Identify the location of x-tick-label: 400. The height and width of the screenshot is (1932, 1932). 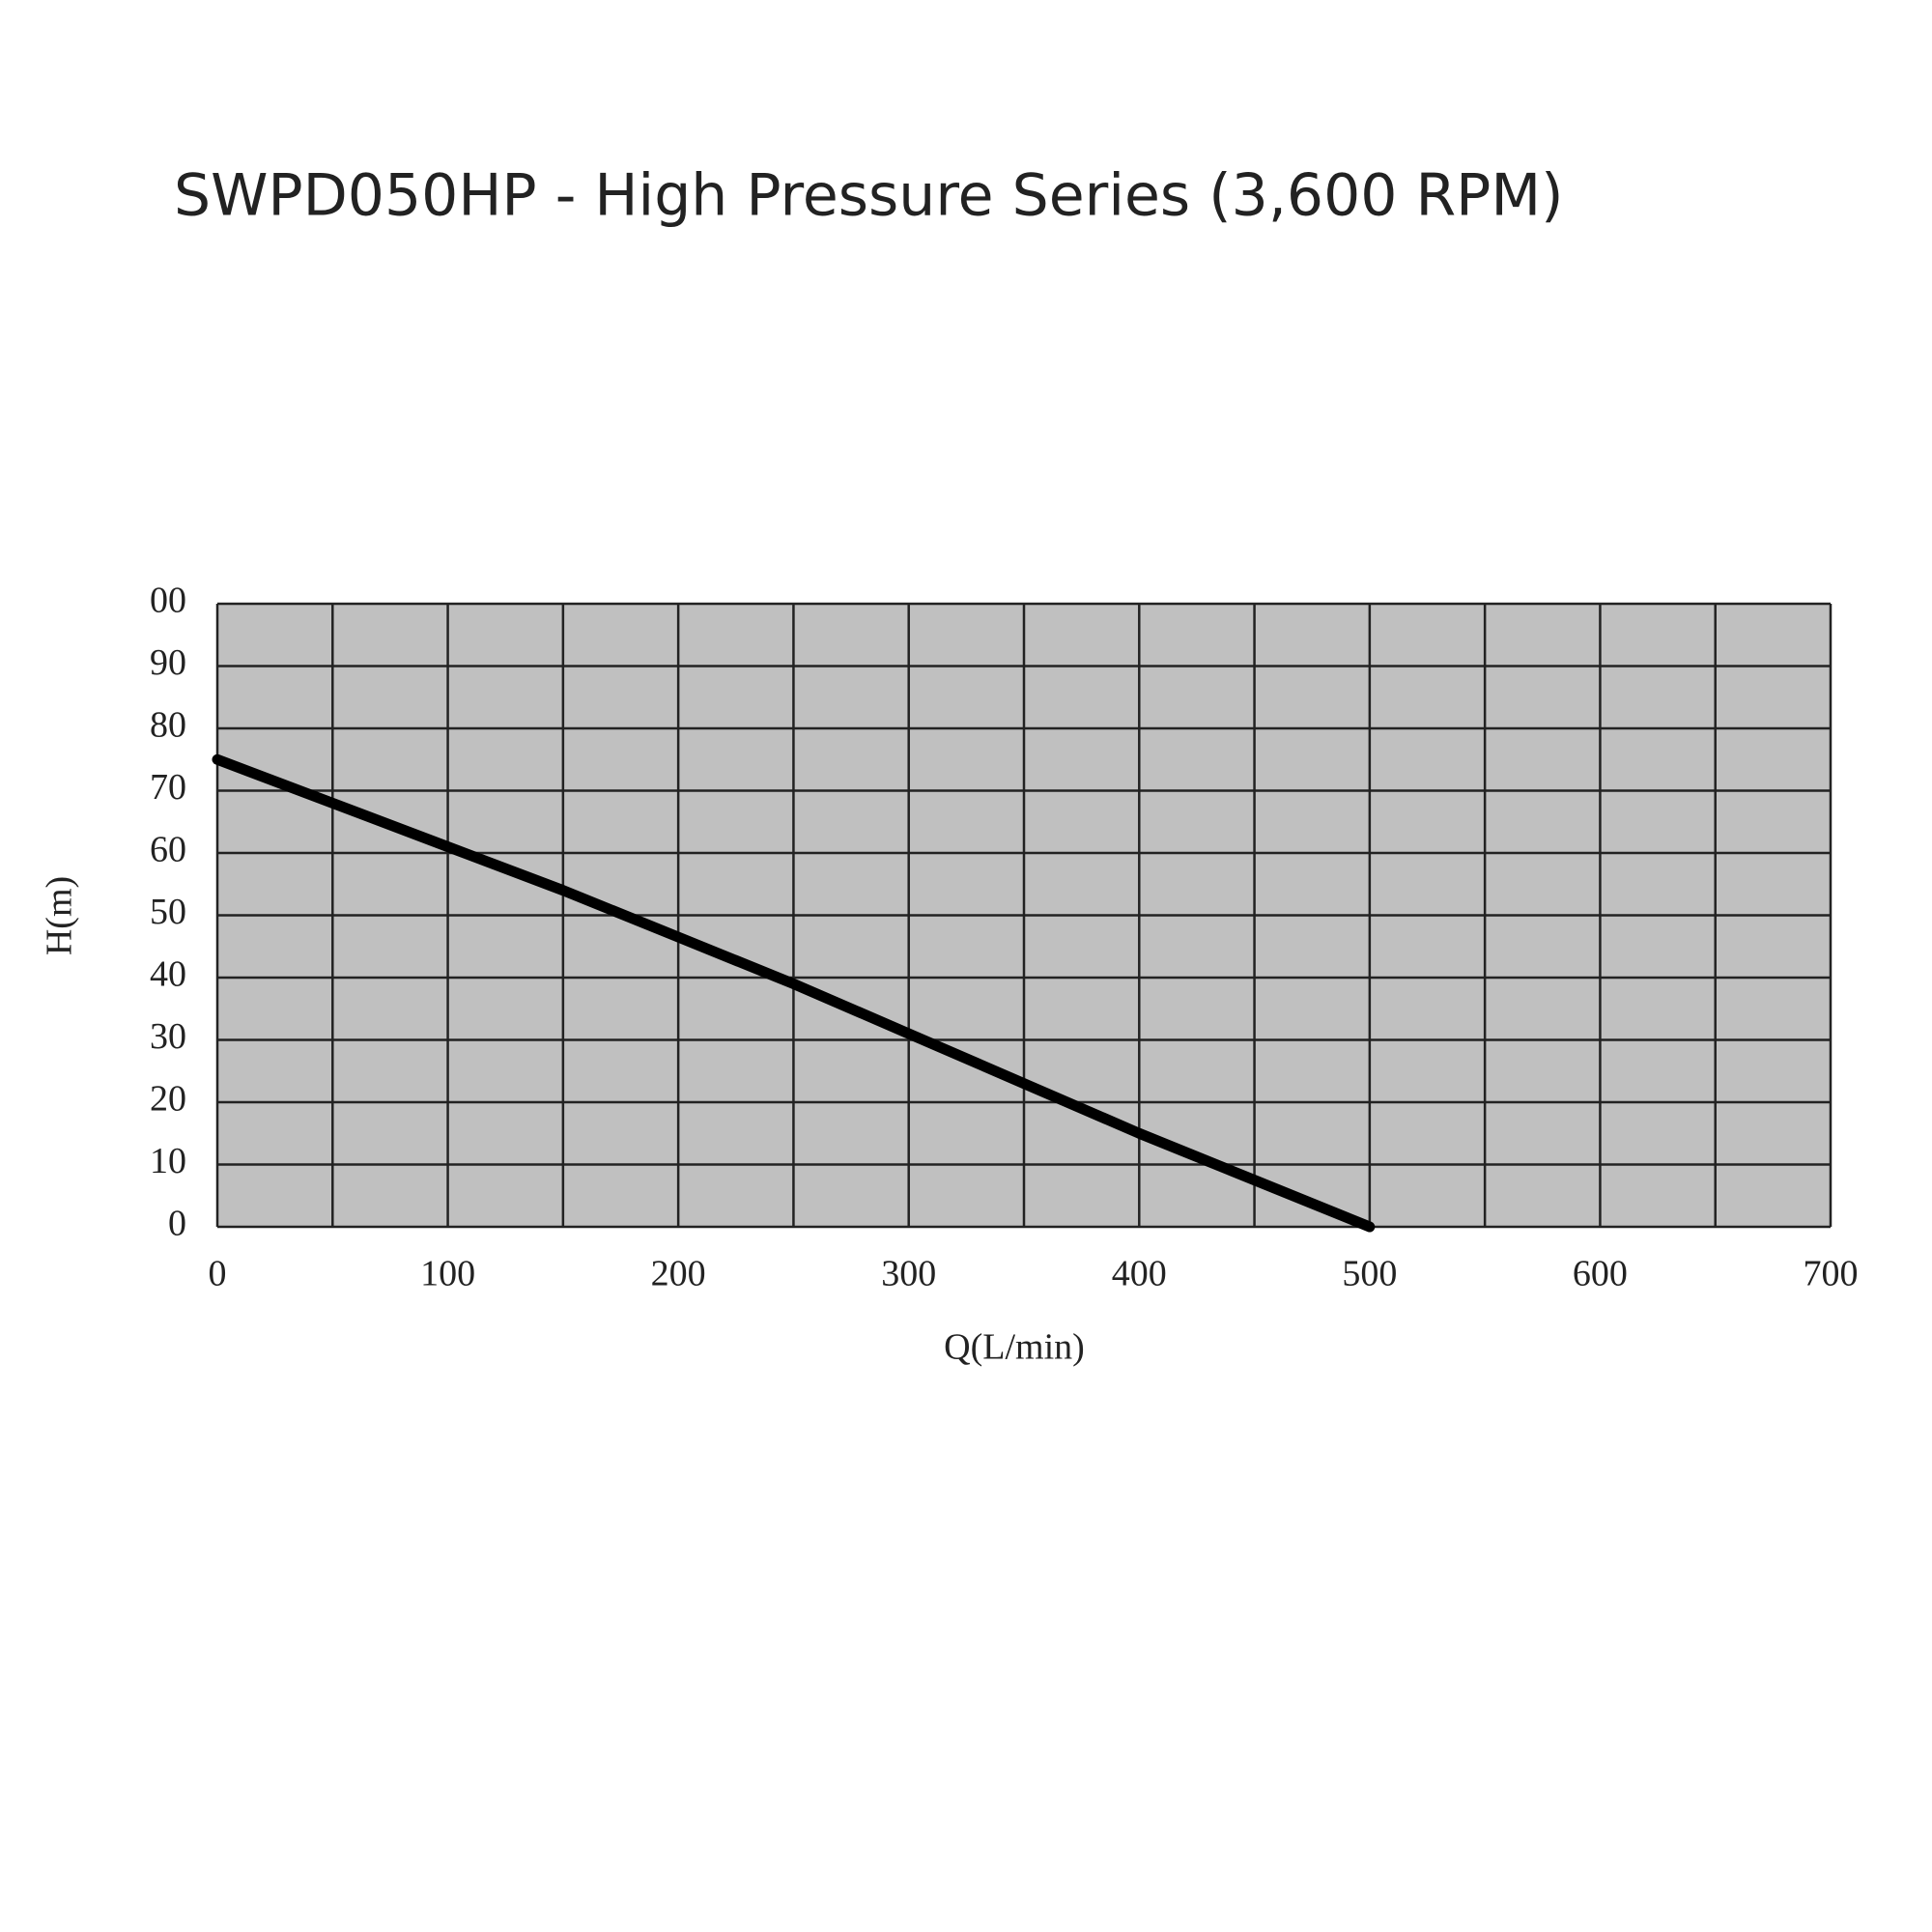
(1139, 1274).